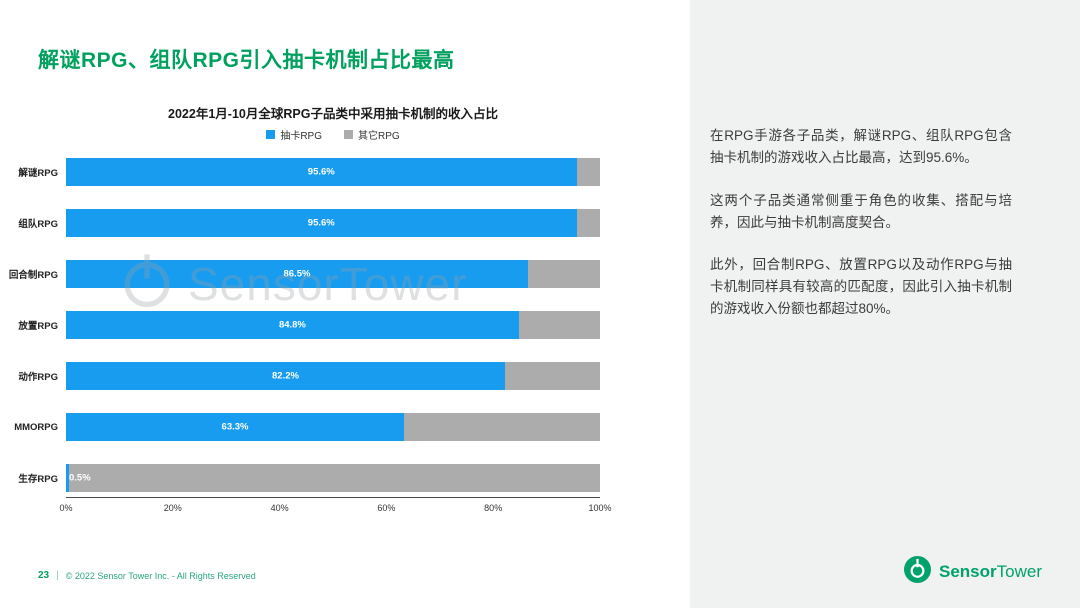 Image resolution: width=1080 pixels, height=608 pixels. I want to click on bar-row: 放置RPG 84.8%, so click(304, 325).